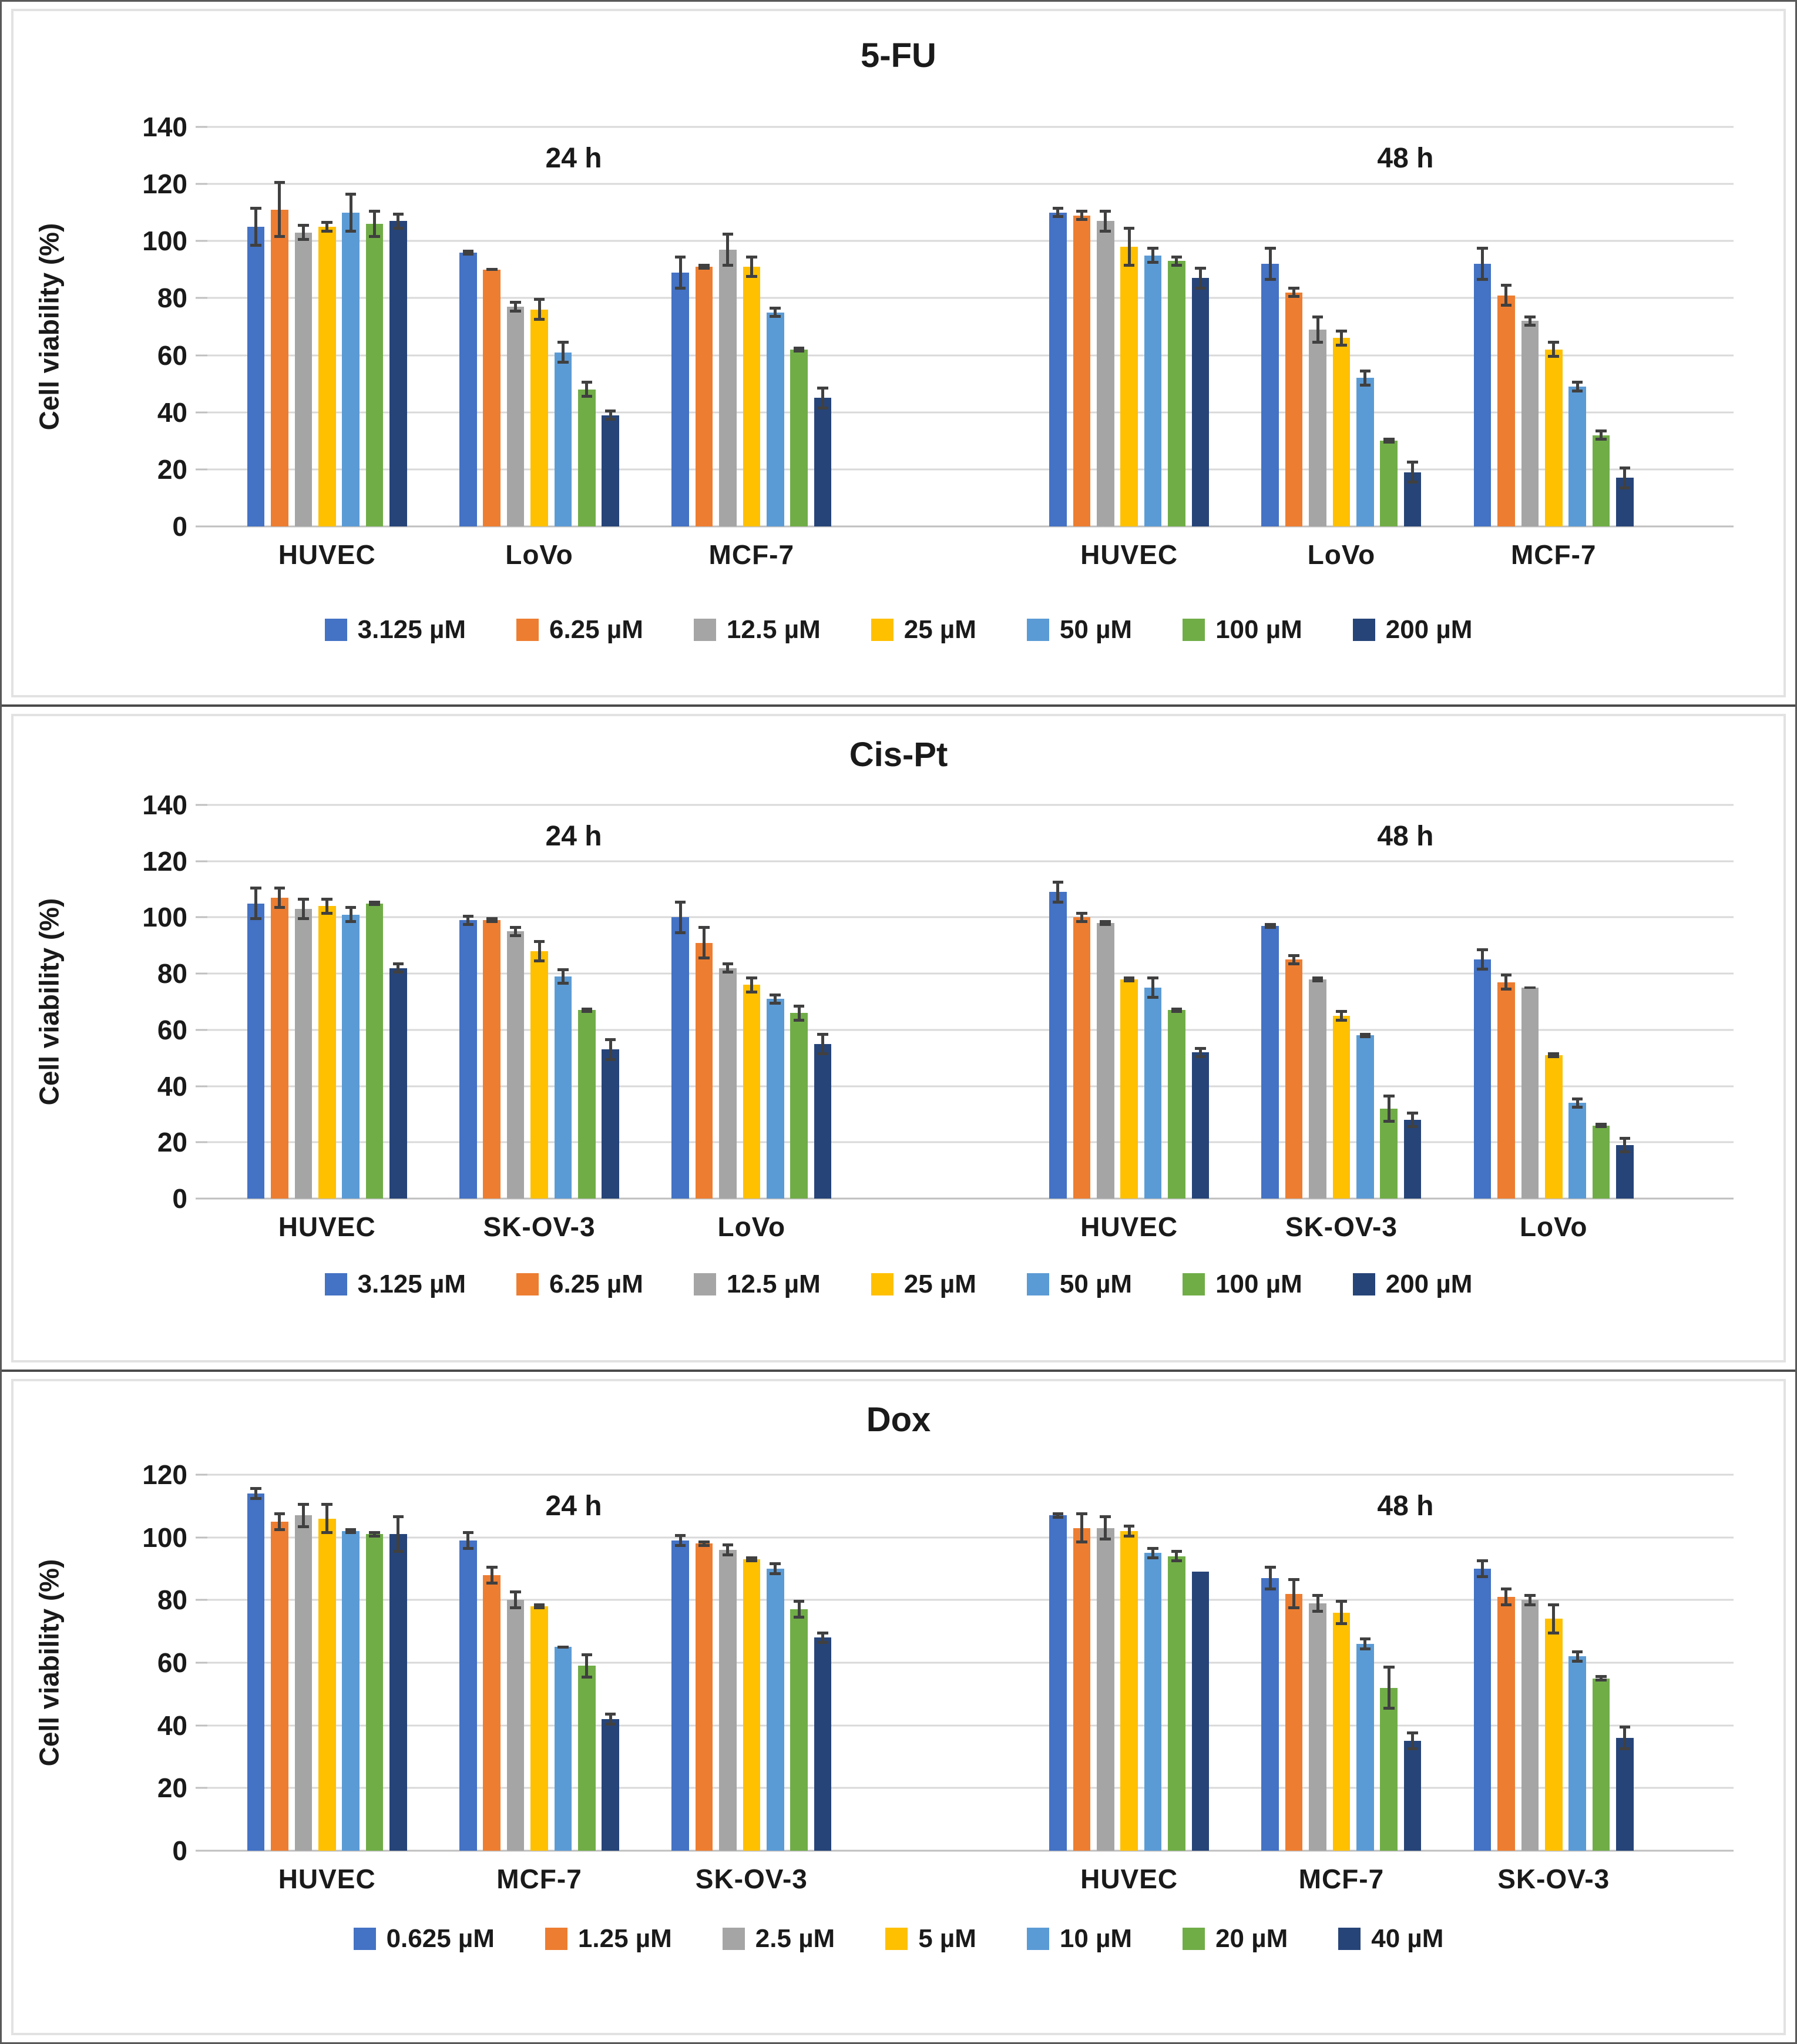 The height and width of the screenshot is (2044, 1797). What do you see at coordinates (573, 158) in the screenshot?
I see `time-label: 24 h` at bounding box center [573, 158].